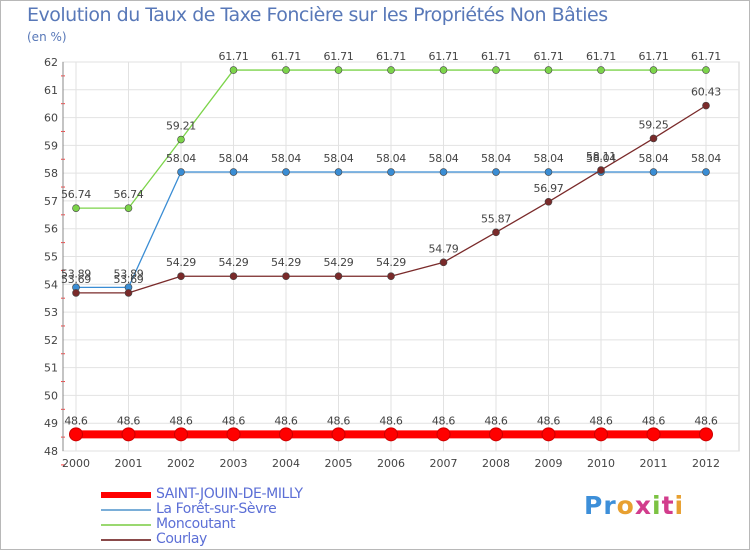 This screenshot has height=550, width=750. I want to click on y-tick-label: 57, so click(51, 201).